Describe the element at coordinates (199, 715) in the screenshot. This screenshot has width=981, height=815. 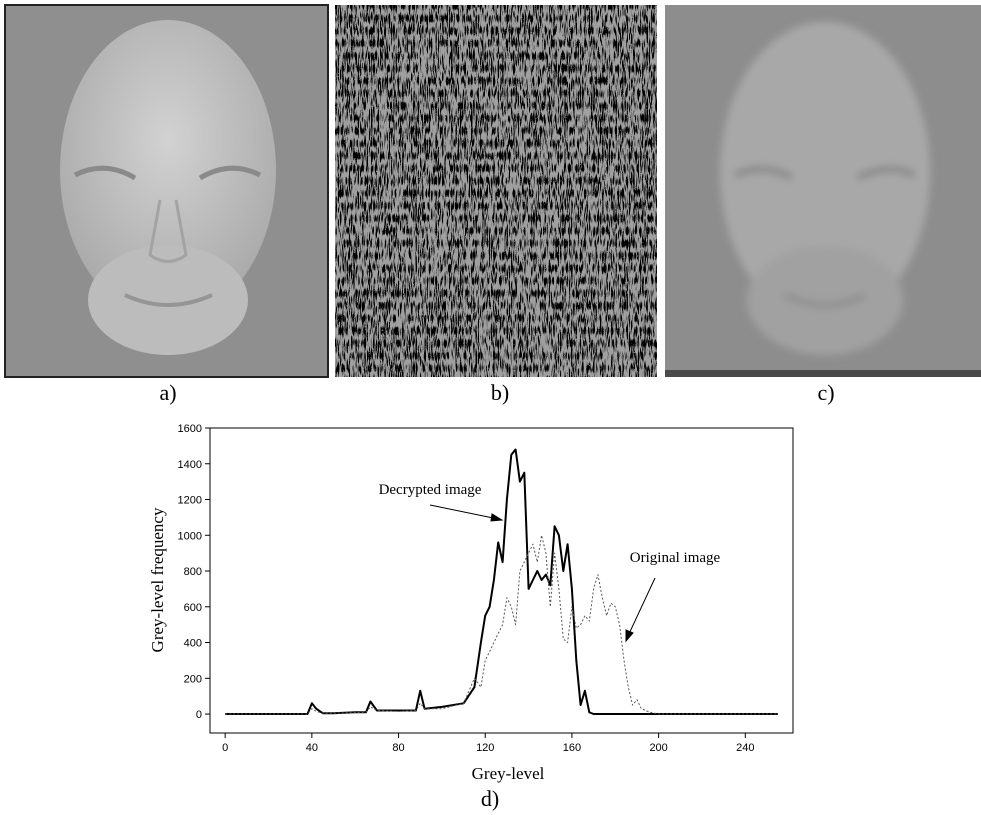
I see `y-tick-label: 0` at that location.